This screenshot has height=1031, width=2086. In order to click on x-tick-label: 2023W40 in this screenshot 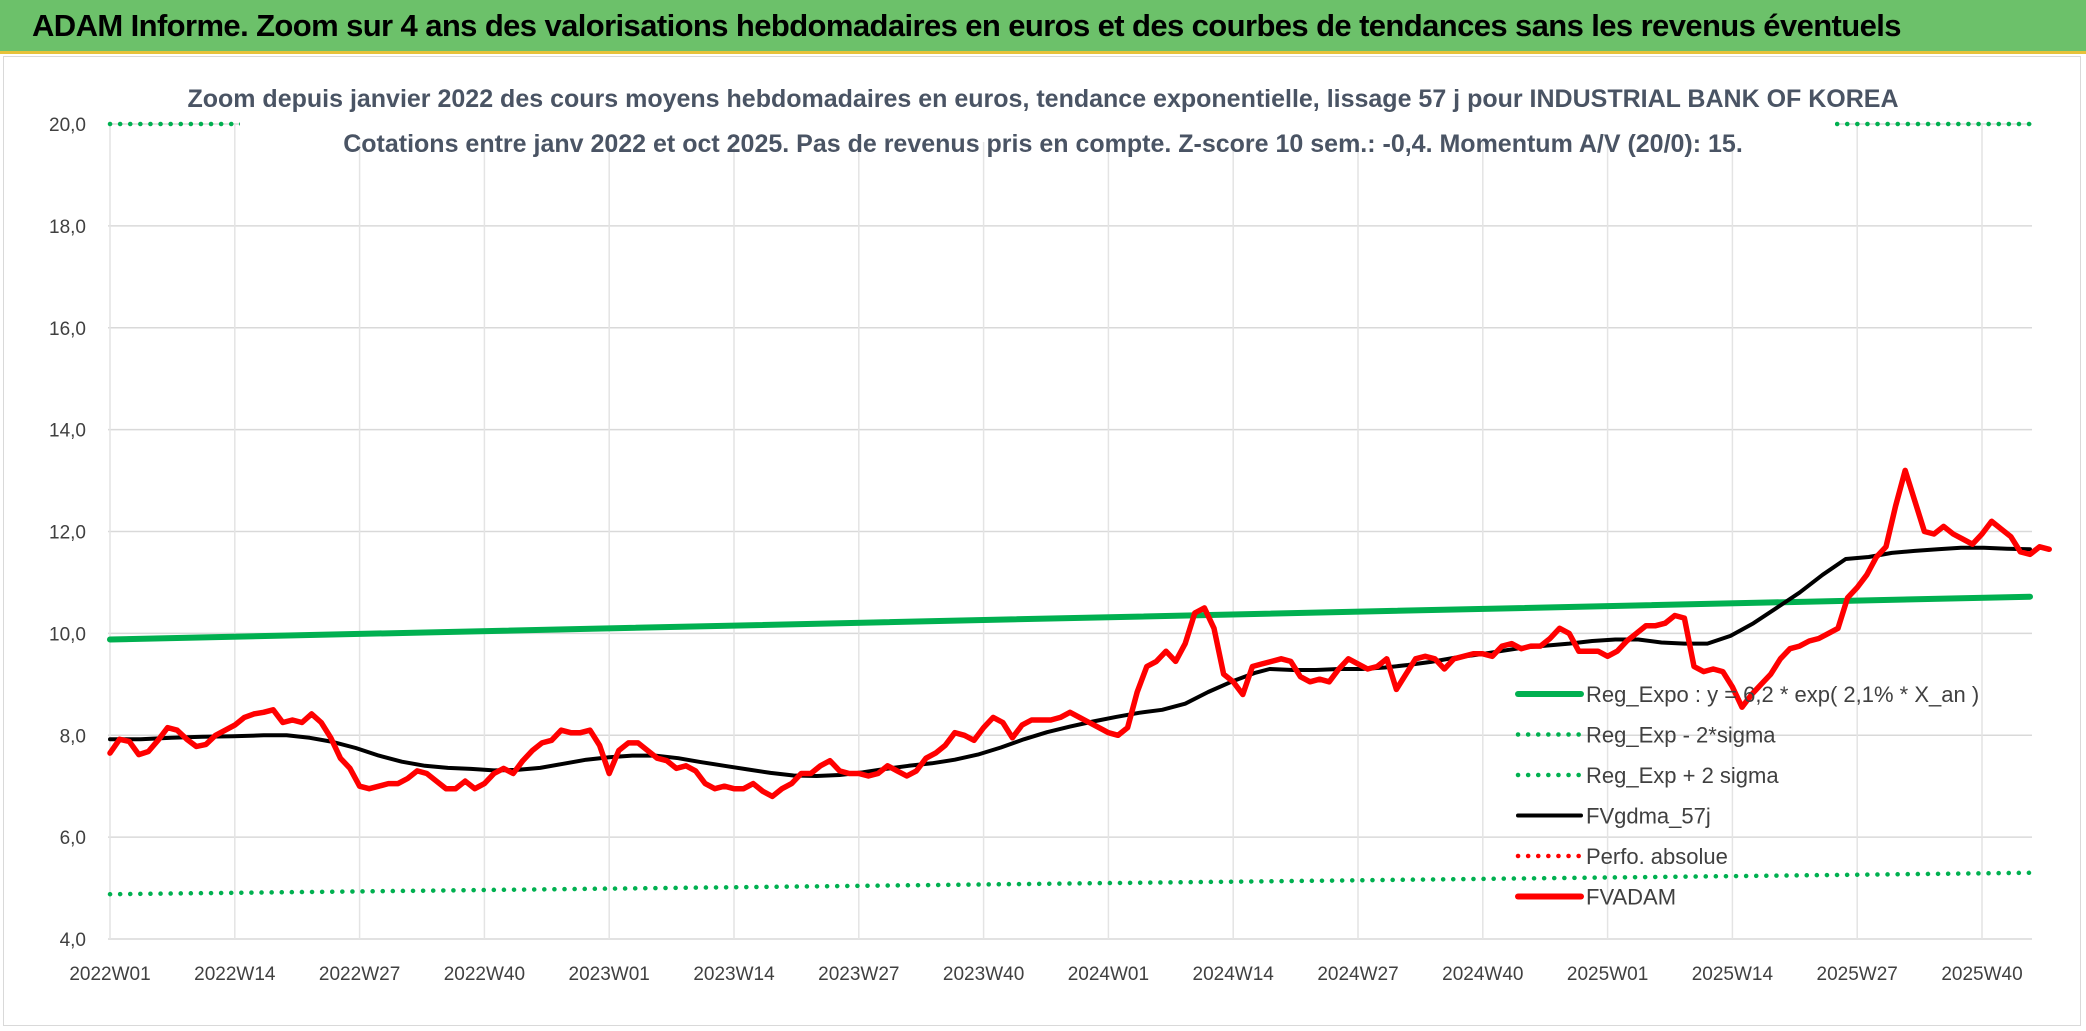, I will do `click(983, 974)`.